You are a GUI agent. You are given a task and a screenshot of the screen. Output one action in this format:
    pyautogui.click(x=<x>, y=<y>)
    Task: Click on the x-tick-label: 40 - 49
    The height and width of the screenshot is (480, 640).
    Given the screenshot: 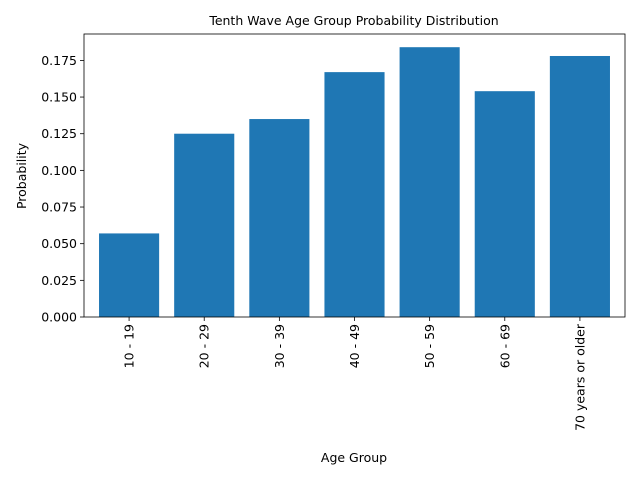 What is the action you would take?
    pyautogui.click(x=354, y=346)
    